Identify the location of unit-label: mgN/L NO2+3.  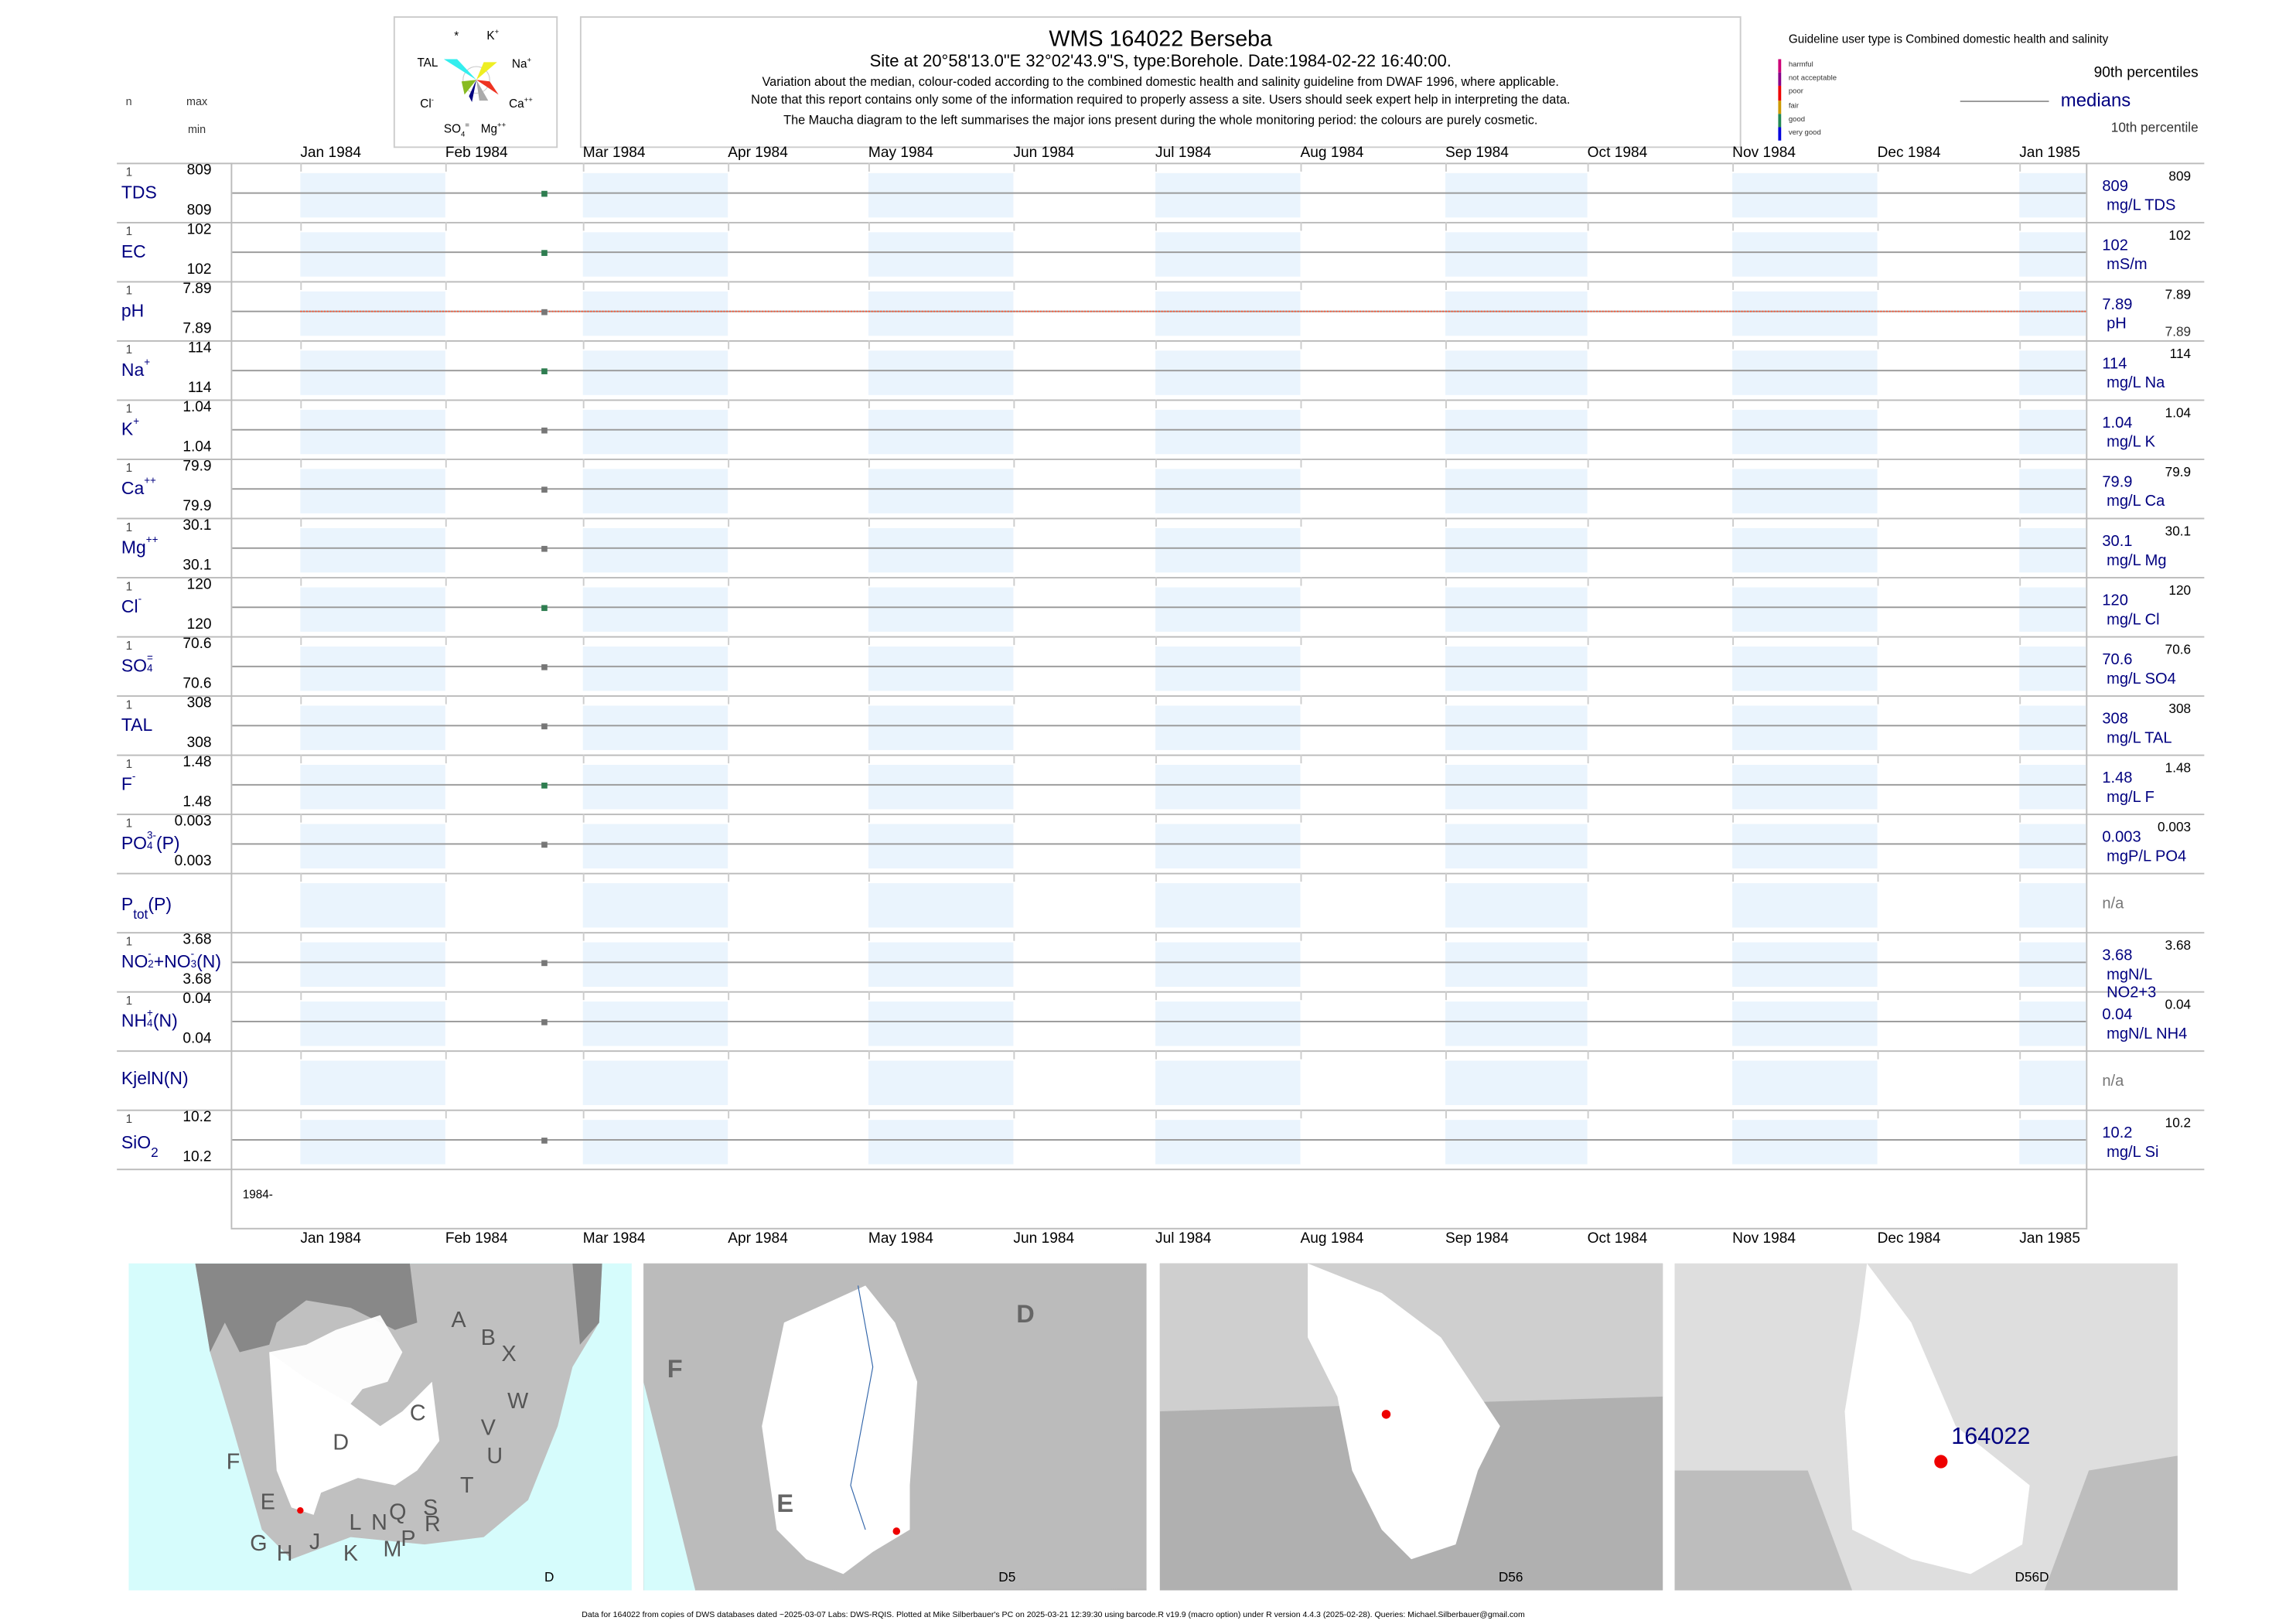
(2132, 984).